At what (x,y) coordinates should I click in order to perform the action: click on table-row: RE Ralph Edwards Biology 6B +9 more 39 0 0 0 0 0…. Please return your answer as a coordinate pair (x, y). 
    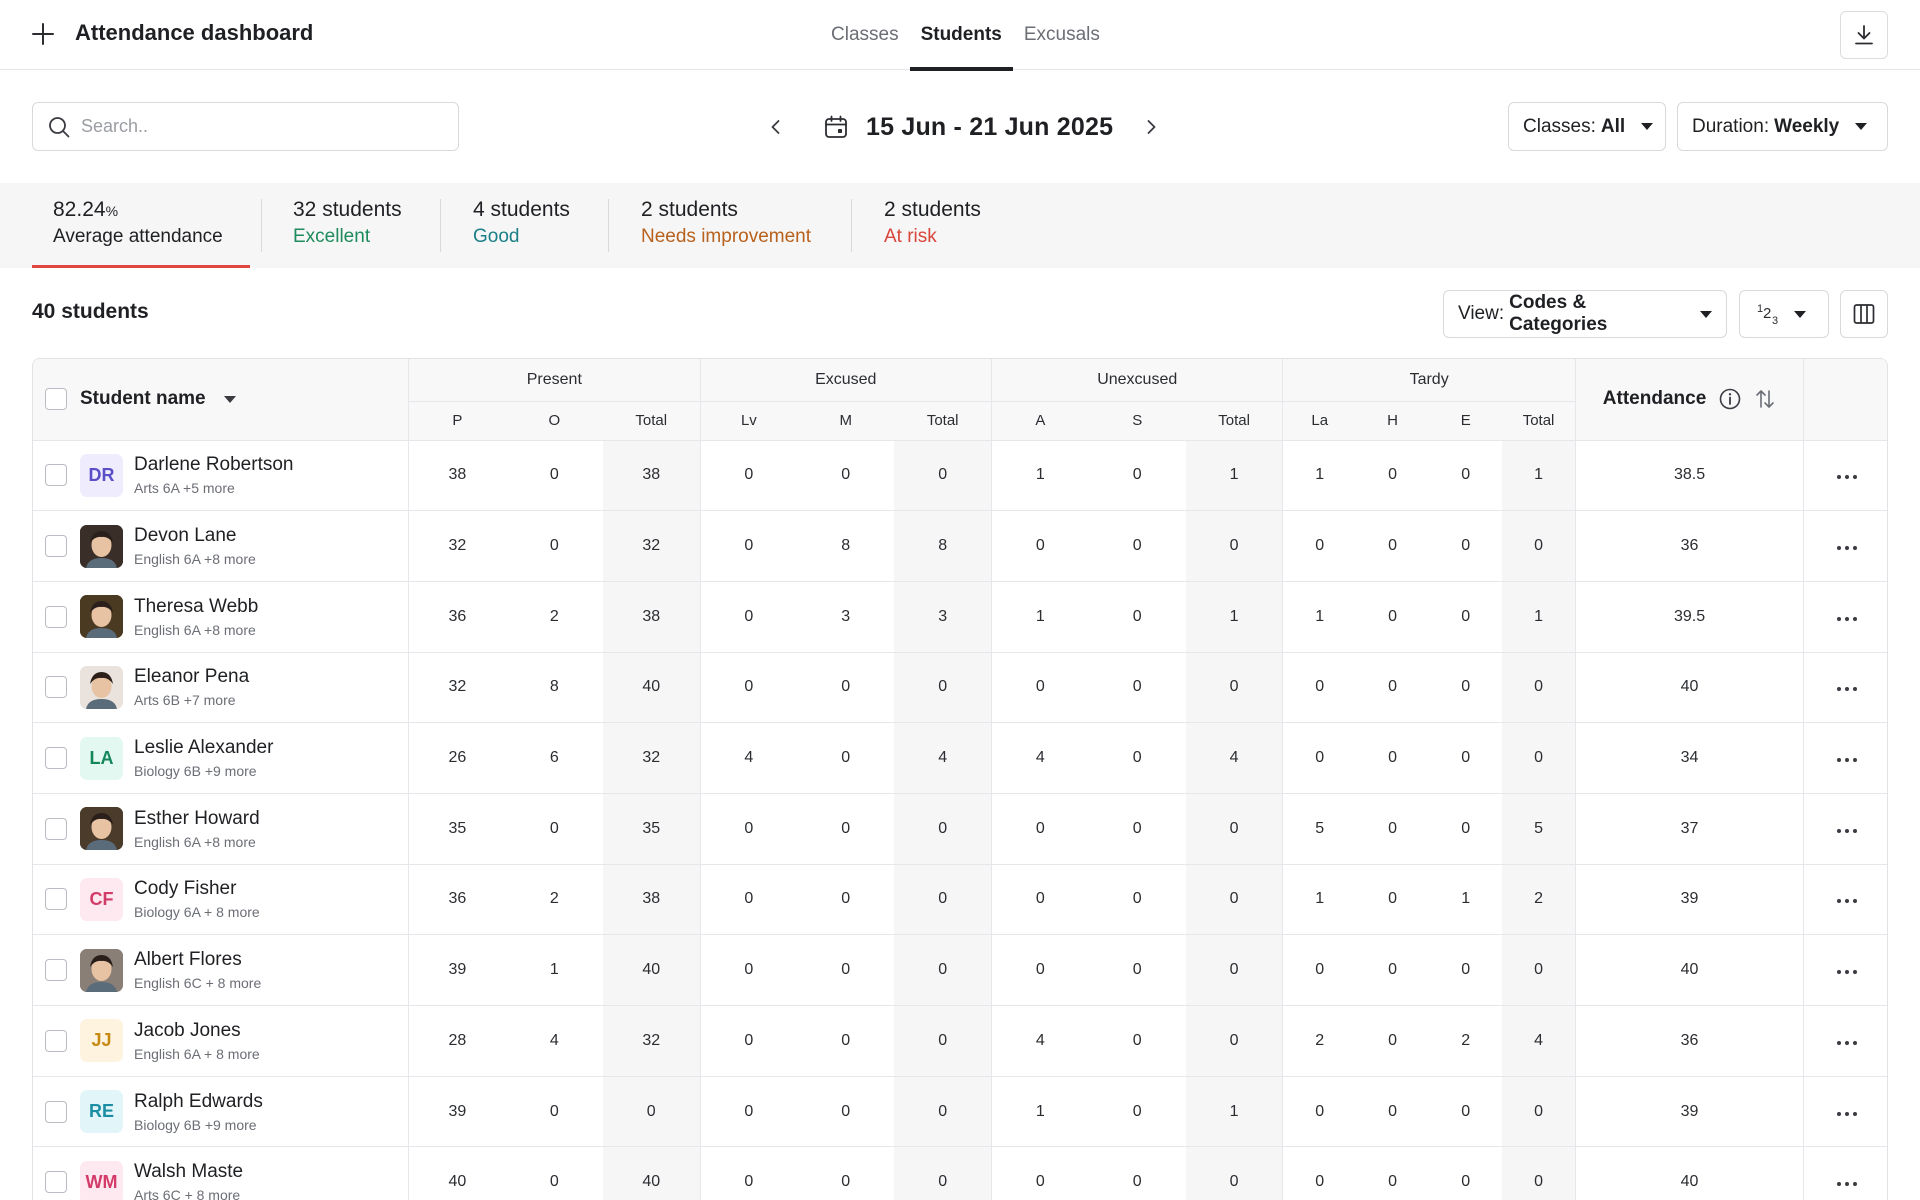
    Looking at the image, I should click on (960, 1111).